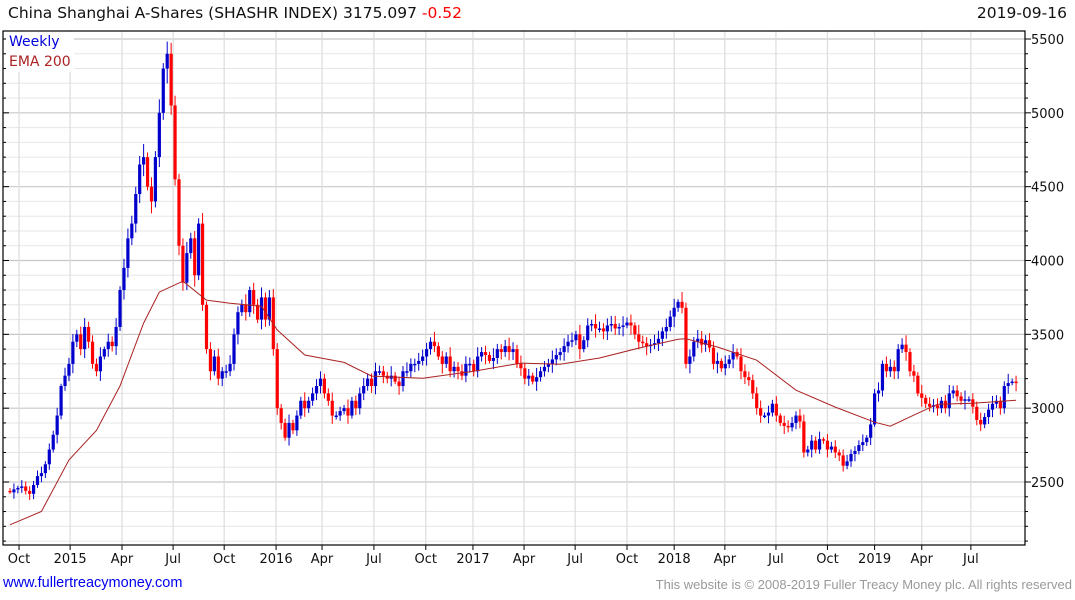  What do you see at coordinates (827, 559) in the screenshot?
I see `x-tick-label: Oct` at bounding box center [827, 559].